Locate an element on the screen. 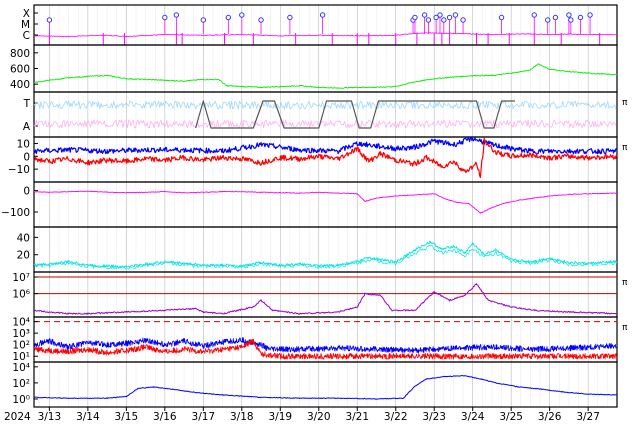 The height and width of the screenshot is (428, 634). solar-wind-speed-panel is located at coordinates (325, 68).